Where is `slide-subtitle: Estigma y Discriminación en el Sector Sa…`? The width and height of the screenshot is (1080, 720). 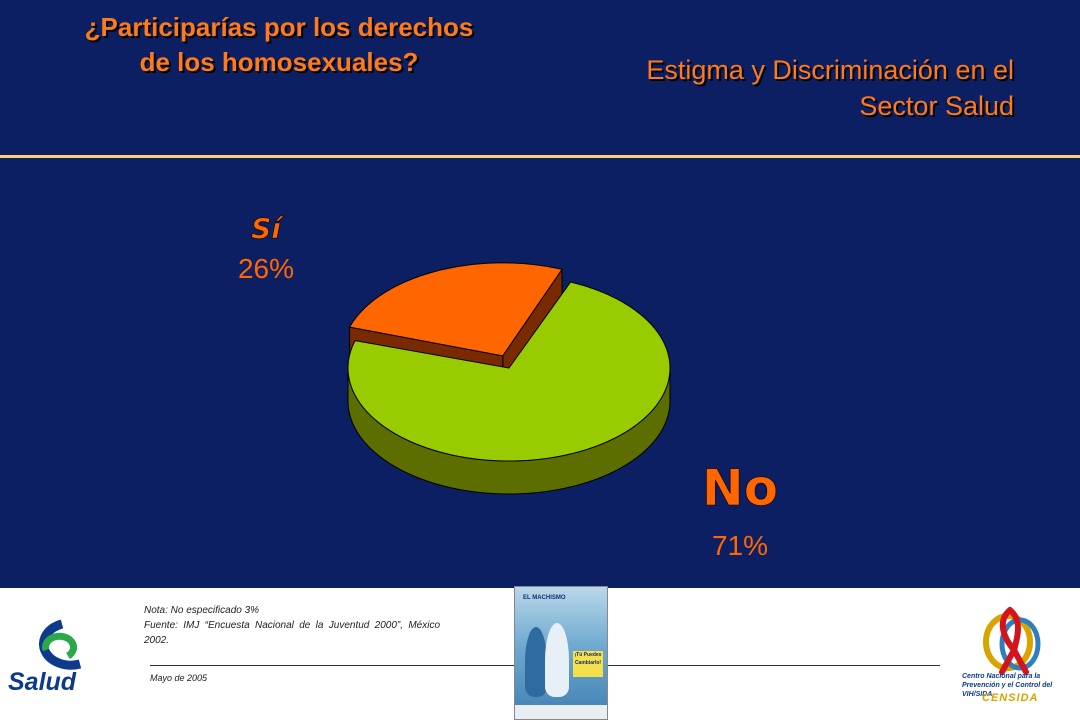 slide-subtitle: Estigma y Discriminación en el Sector Sa… is located at coordinates (784, 88).